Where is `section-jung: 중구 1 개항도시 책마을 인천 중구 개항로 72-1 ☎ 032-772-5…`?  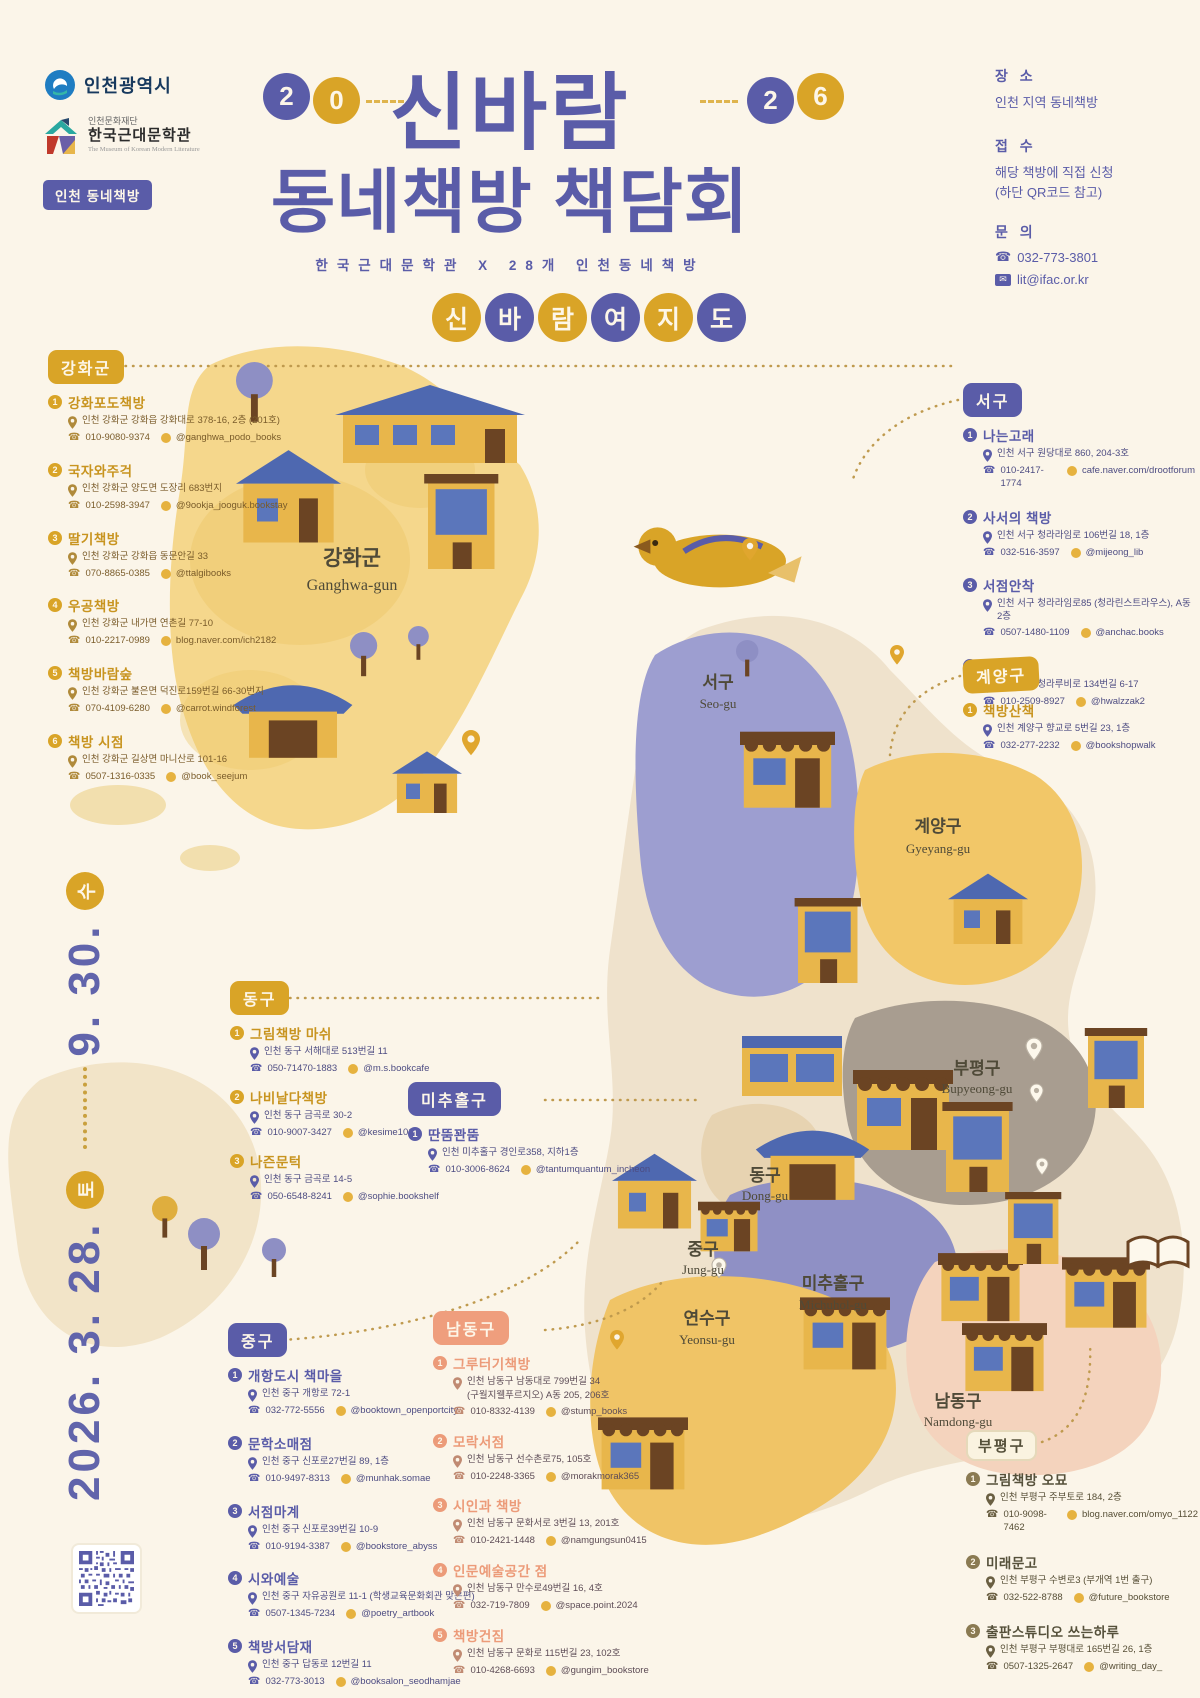
section-jung: 중구 1 개항도시 책마을 인천 중구 개항로 72-1 ☎ 032-772-5… is located at coordinates (358, 1510).